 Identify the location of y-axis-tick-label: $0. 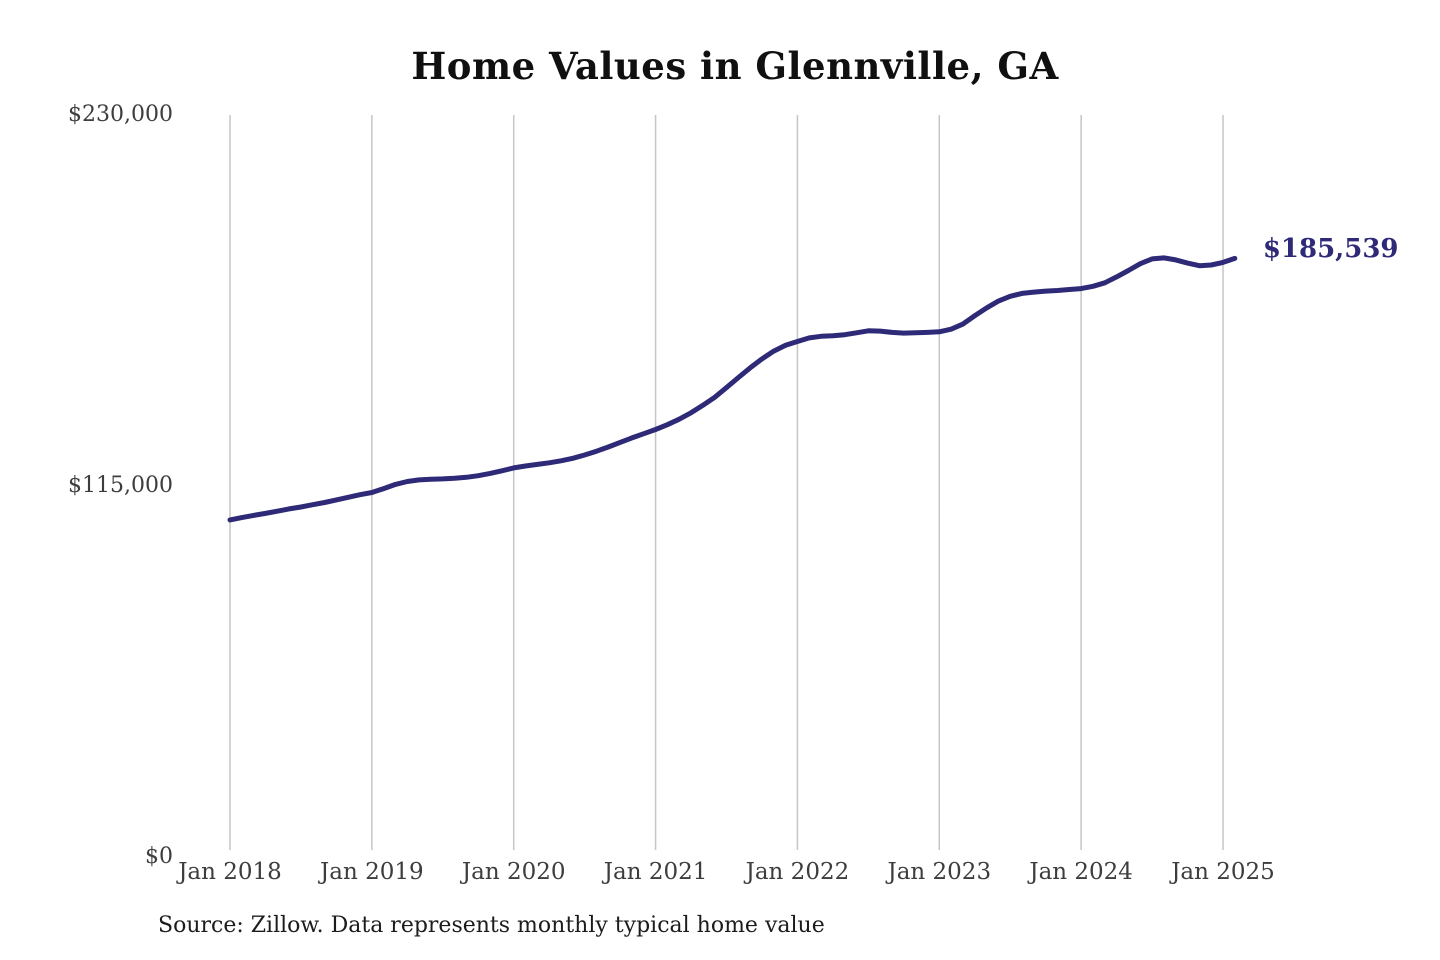
(159, 856).